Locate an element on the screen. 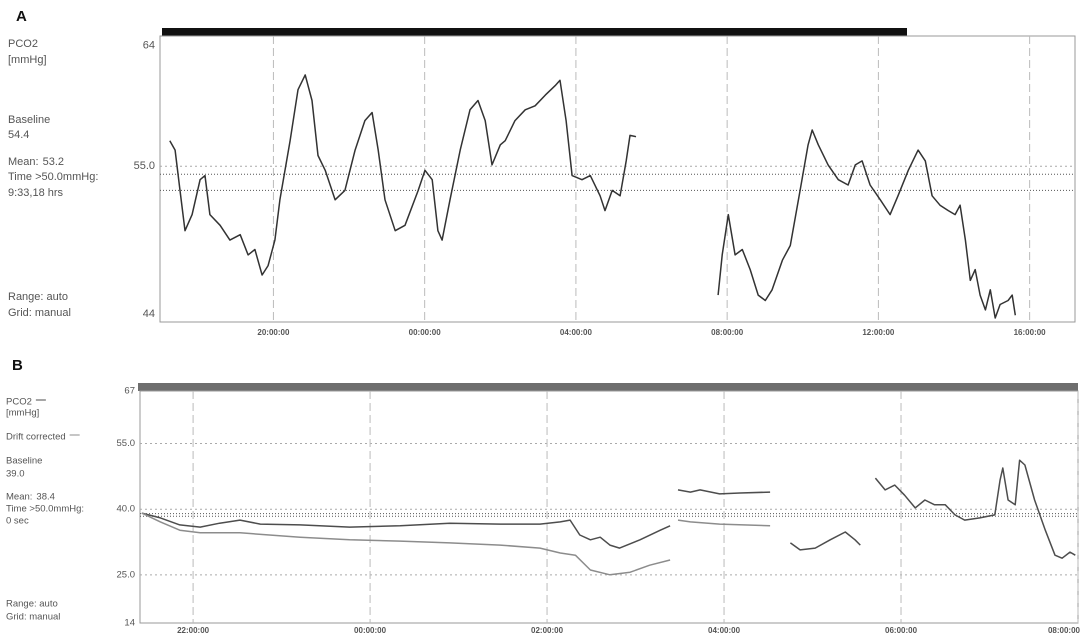  time-value: 0 sec is located at coordinates (17, 521).